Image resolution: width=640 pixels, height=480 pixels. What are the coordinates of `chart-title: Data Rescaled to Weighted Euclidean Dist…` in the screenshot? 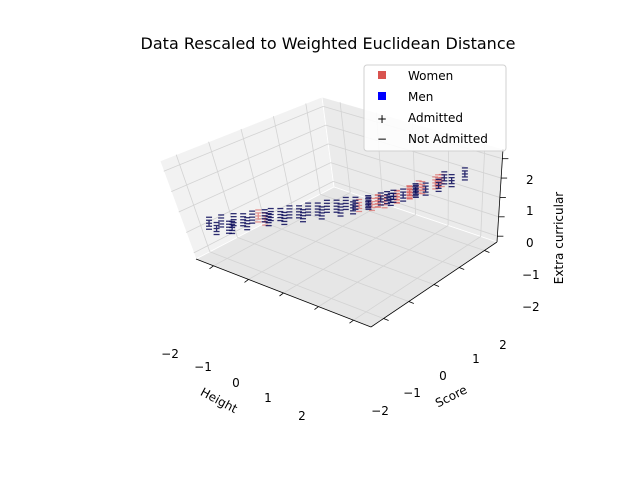 It's located at (328, 43).